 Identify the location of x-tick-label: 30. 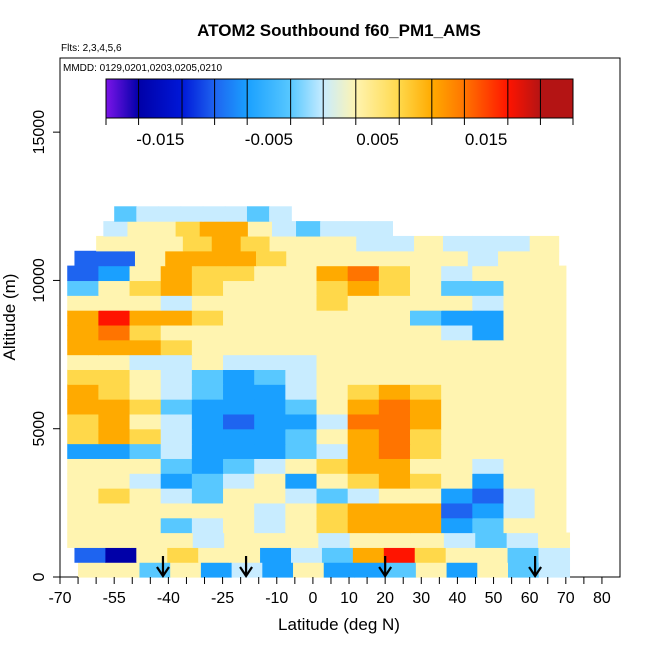
(421, 598).